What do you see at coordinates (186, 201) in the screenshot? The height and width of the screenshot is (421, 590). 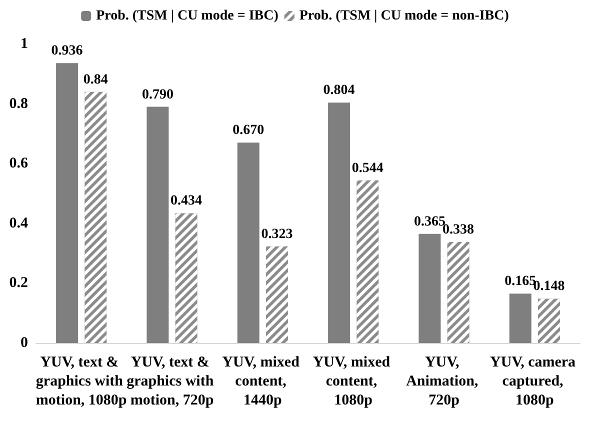 I see `data-label: 0.434` at bounding box center [186, 201].